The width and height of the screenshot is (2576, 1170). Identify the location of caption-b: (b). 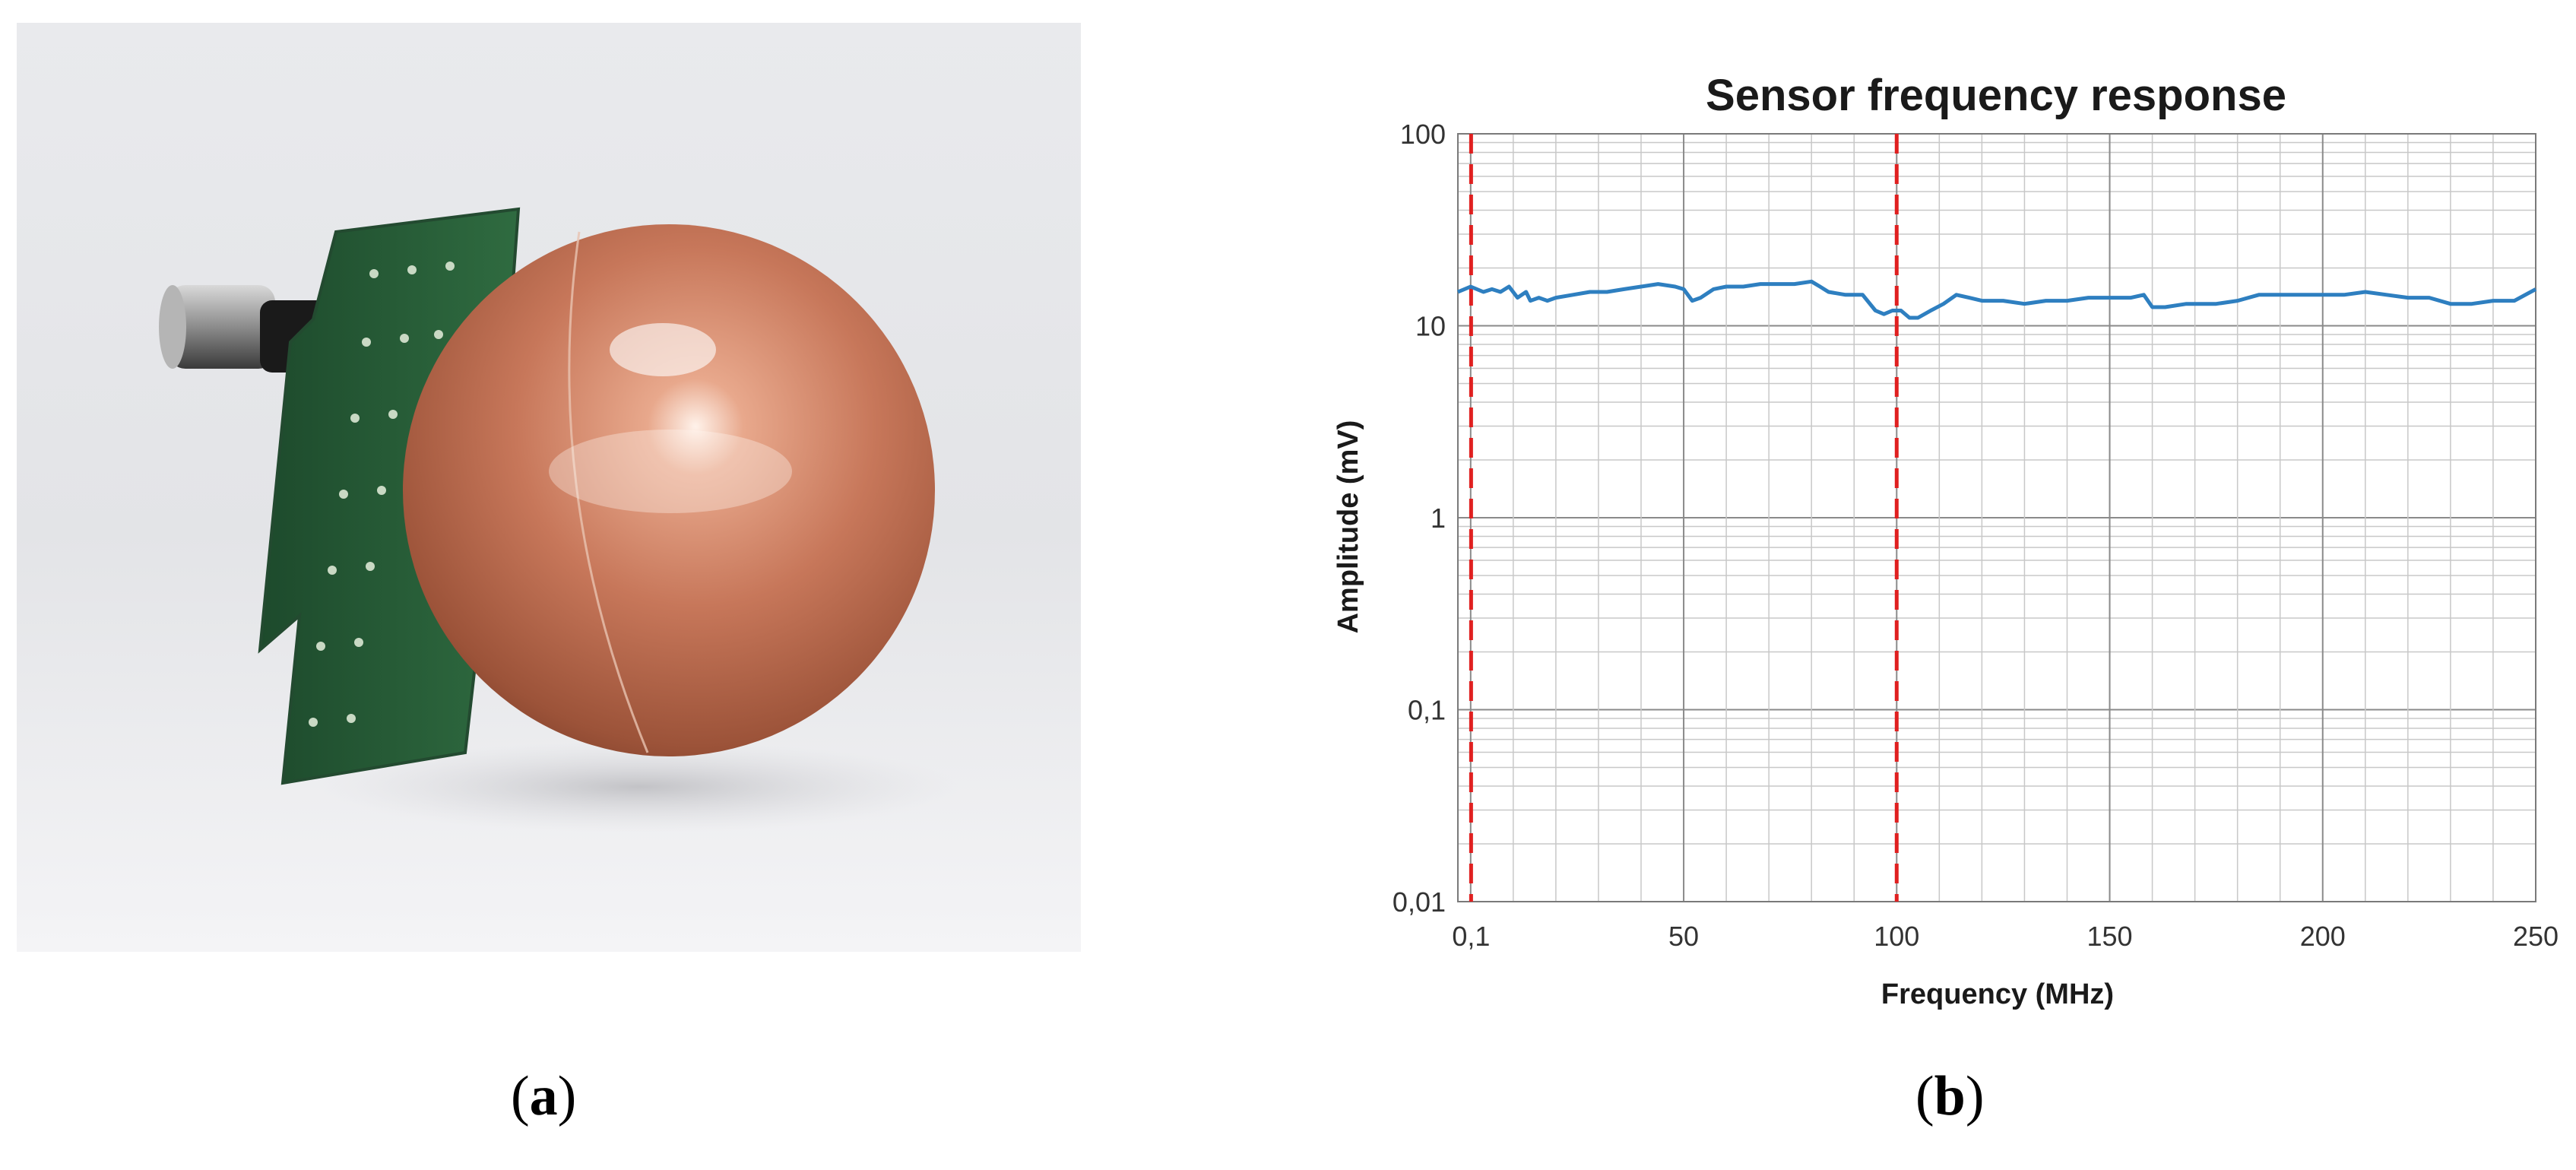
(1950, 1096).